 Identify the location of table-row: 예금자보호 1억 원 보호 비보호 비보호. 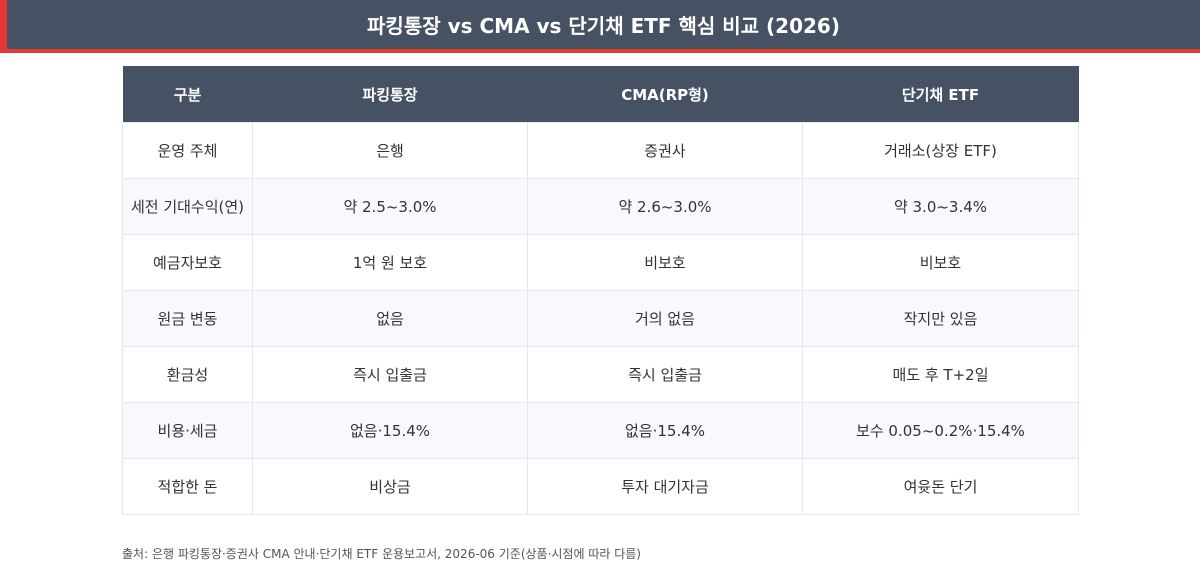
(600, 262).